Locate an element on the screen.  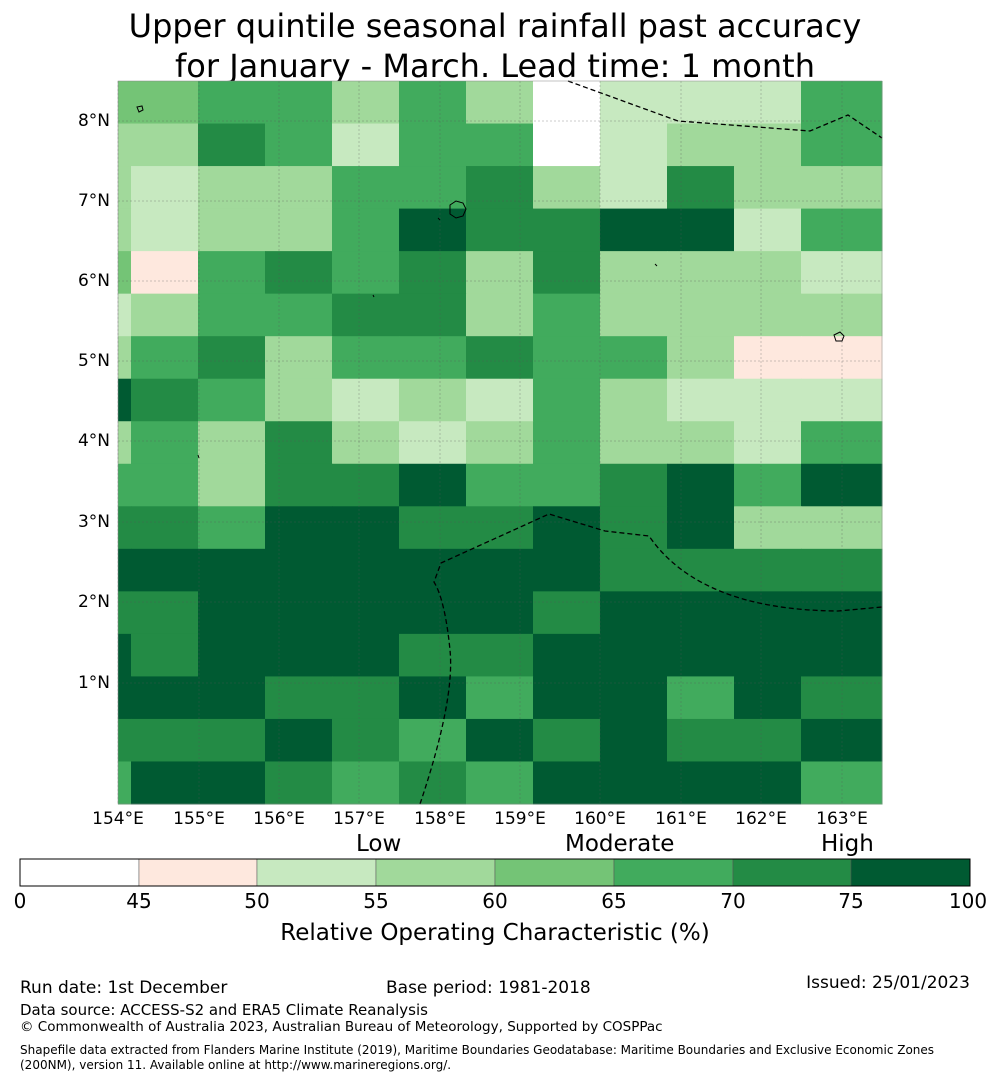
lon-label-161e: 161°E is located at coordinates (681, 819).